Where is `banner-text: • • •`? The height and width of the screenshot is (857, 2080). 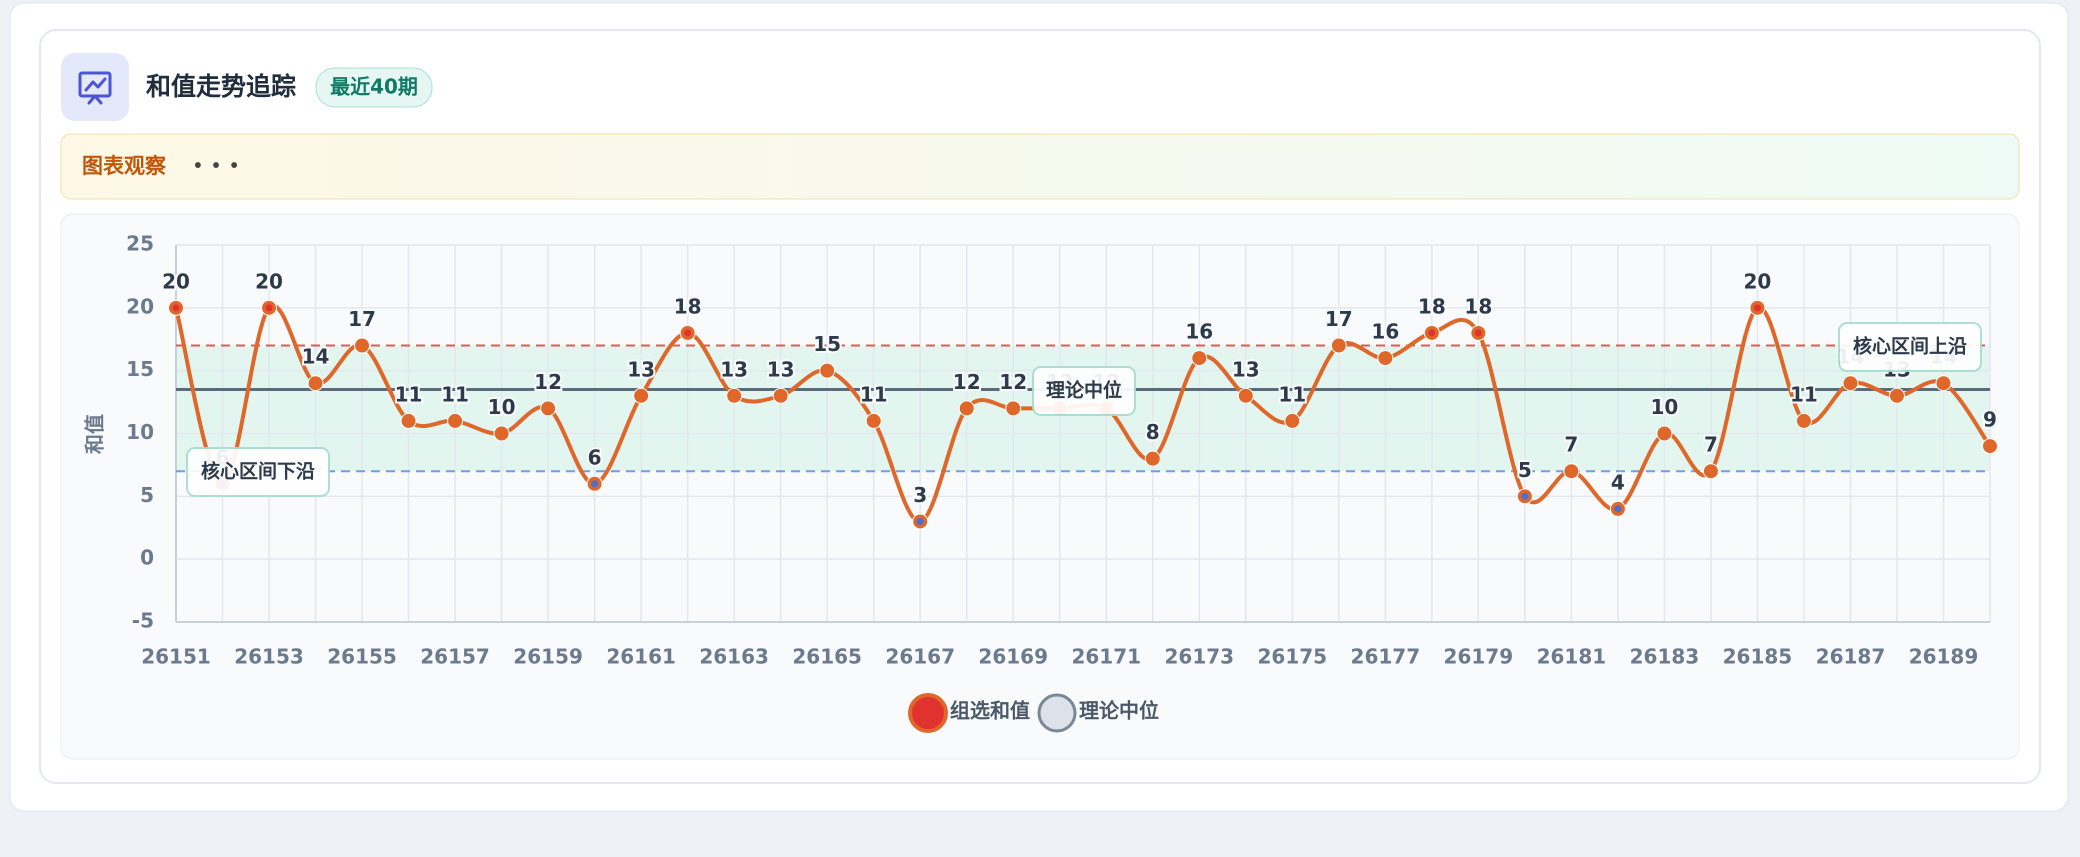 banner-text: • • • is located at coordinates (216, 166).